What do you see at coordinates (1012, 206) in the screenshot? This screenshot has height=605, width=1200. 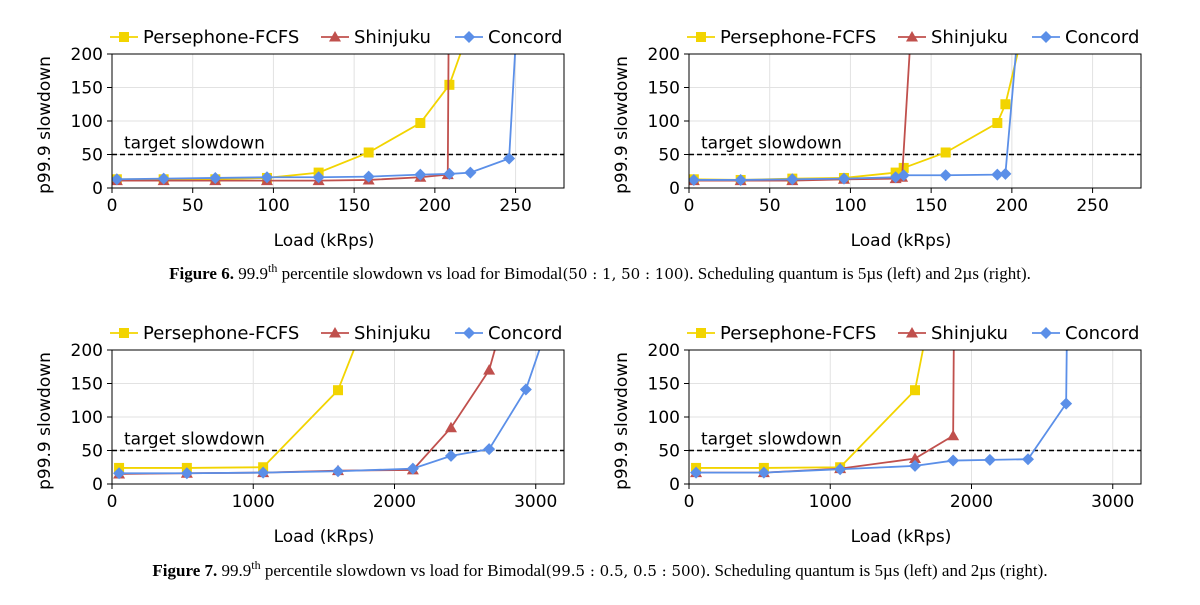 I see `x-tick-label: 200` at bounding box center [1012, 206].